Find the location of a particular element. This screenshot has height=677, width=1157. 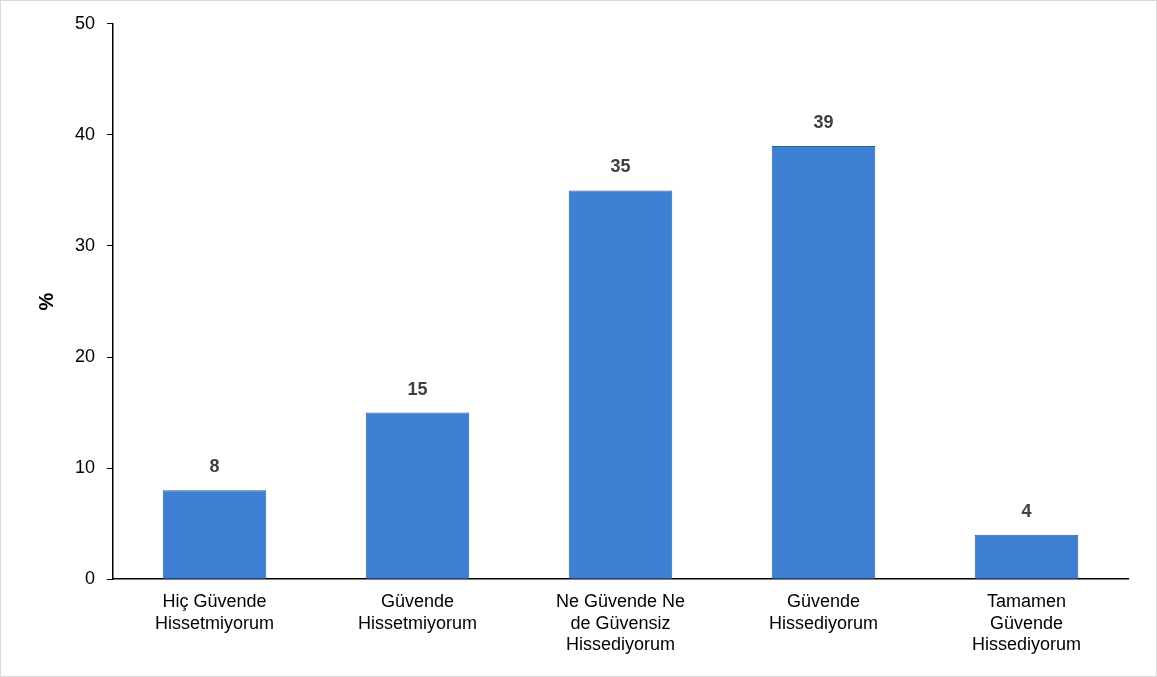

data-label: 15 is located at coordinates (417, 388).